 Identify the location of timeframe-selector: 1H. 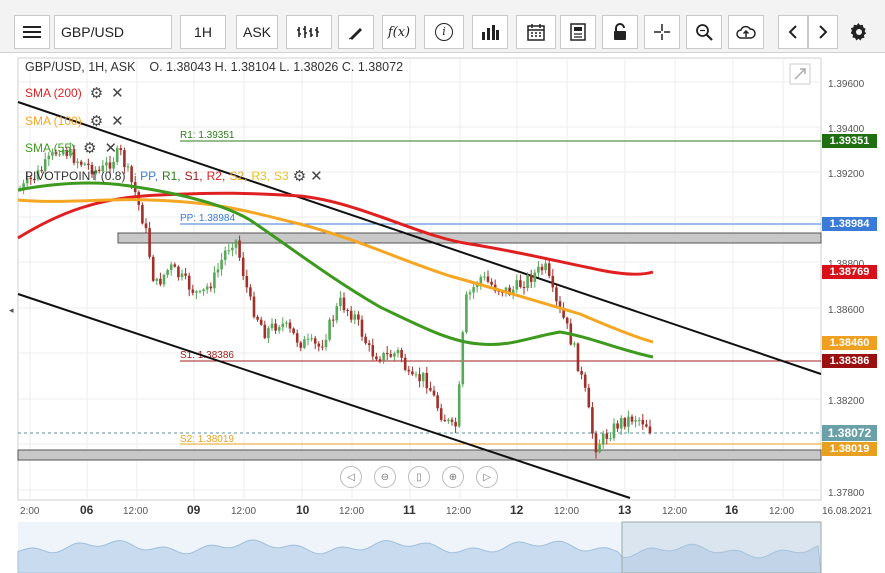
(203, 32).